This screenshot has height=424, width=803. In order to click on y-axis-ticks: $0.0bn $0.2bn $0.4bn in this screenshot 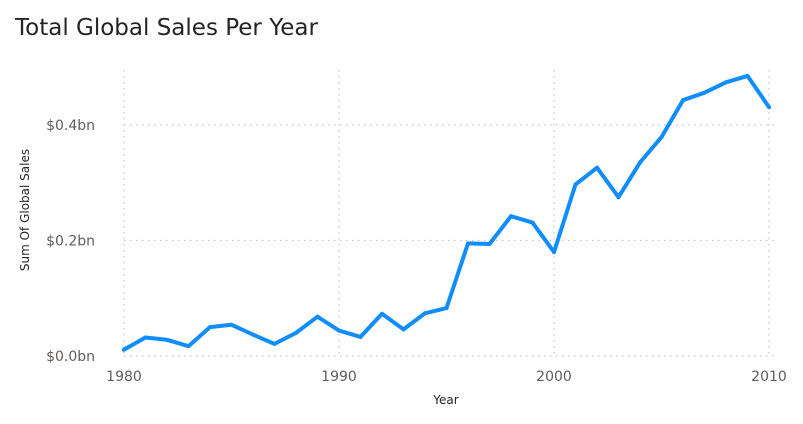, I will do `click(70, 241)`.